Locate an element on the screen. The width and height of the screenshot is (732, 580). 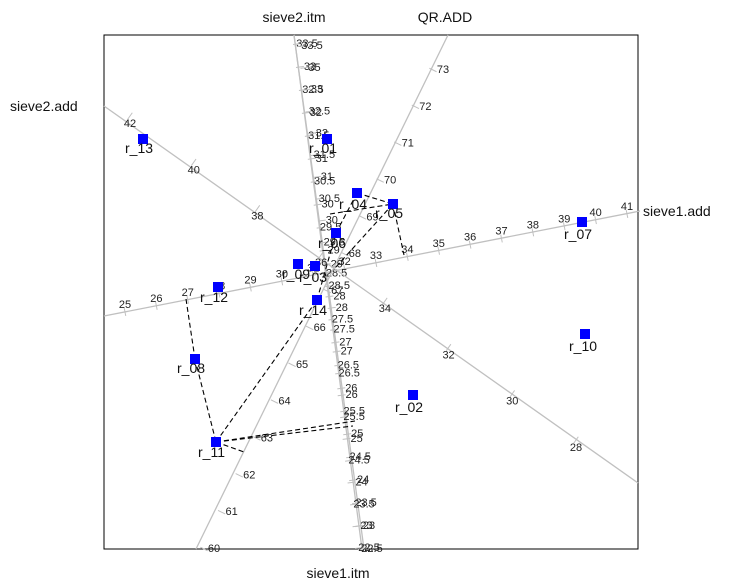
tick-label-sieve1-itm: 27.5 is located at coordinates (342, 319).